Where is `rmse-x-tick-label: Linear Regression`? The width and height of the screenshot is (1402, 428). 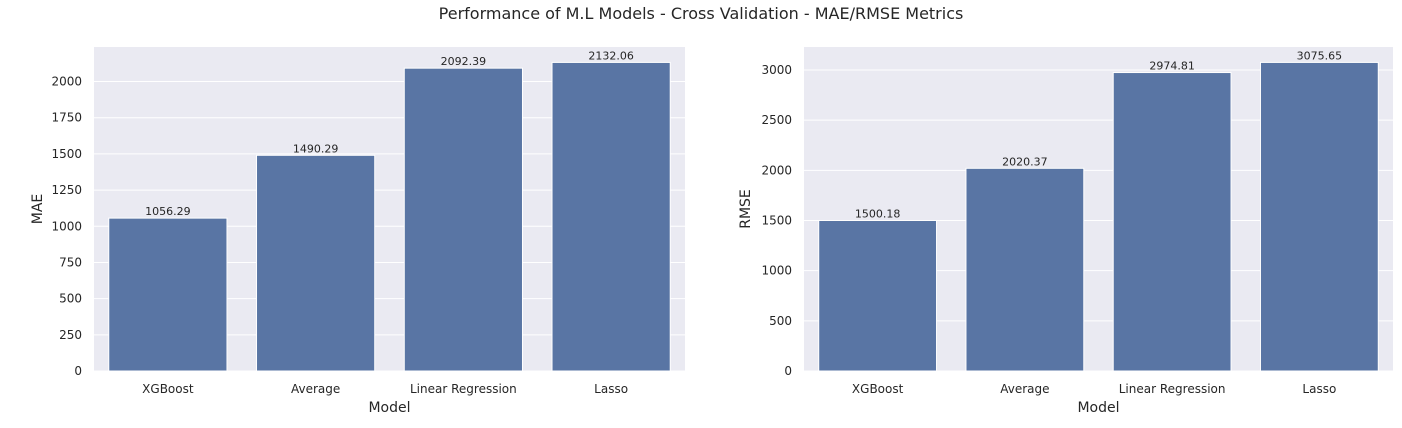
rmse-x-tick-label: Linear Regression is located at coordinates (1172, 389).